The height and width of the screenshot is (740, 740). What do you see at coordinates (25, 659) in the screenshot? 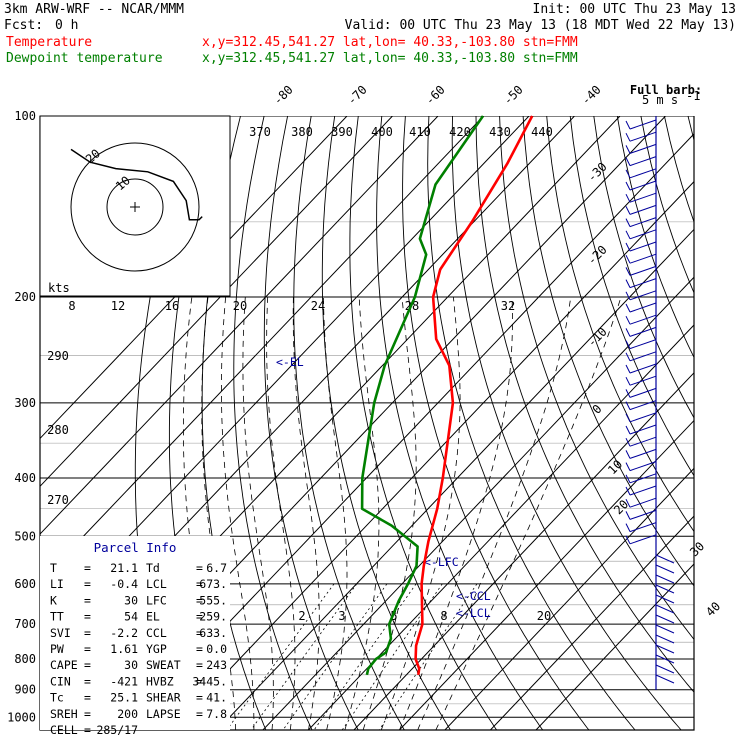
I see `pressure-label-800: 800` at bounding box center [25, 659].